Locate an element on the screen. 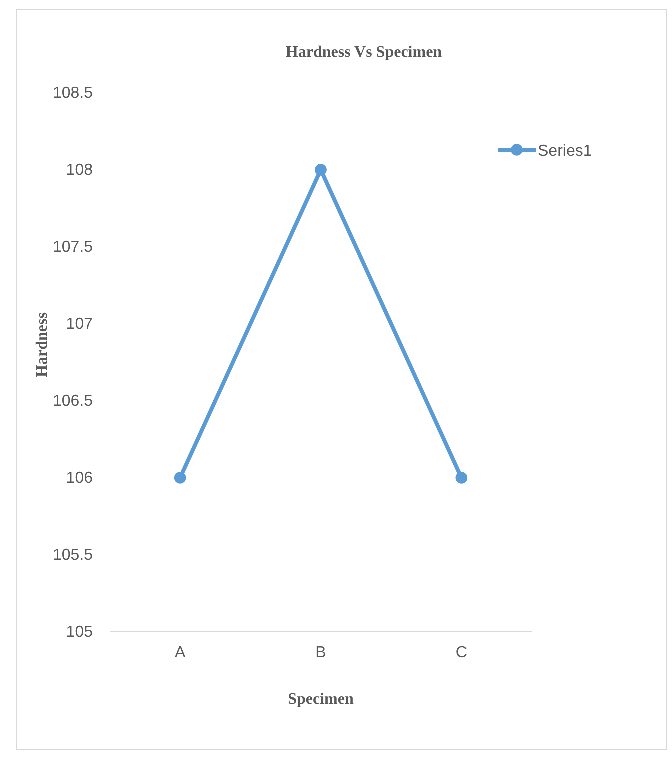  y-tick-label: 105.5 is located at coordinates (73, 555).